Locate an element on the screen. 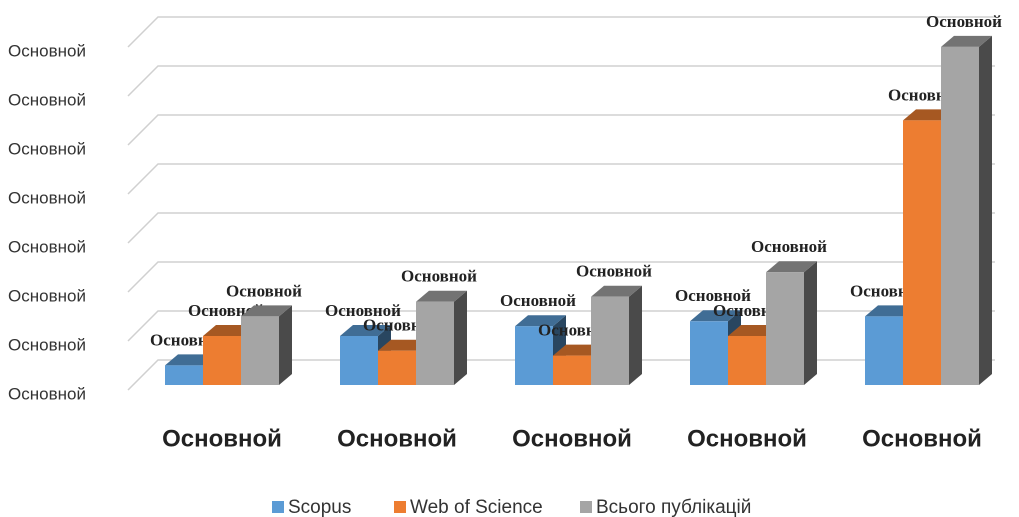  legend-label: Всього публікацій is located at coordinates (673, 507).